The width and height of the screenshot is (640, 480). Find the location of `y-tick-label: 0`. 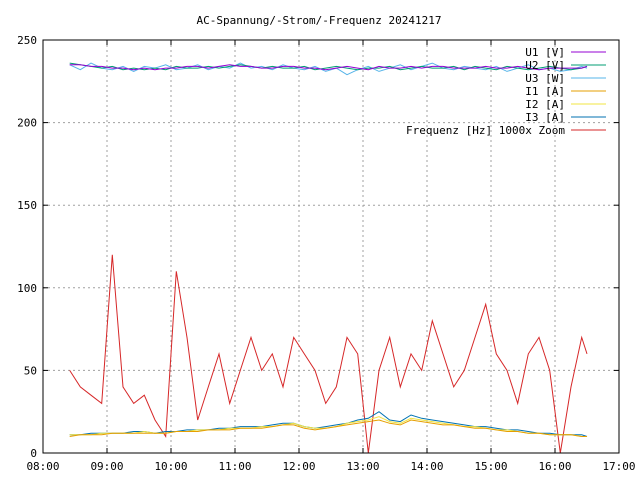

y-tick-label: 0 is located at coordinates (33, 453).